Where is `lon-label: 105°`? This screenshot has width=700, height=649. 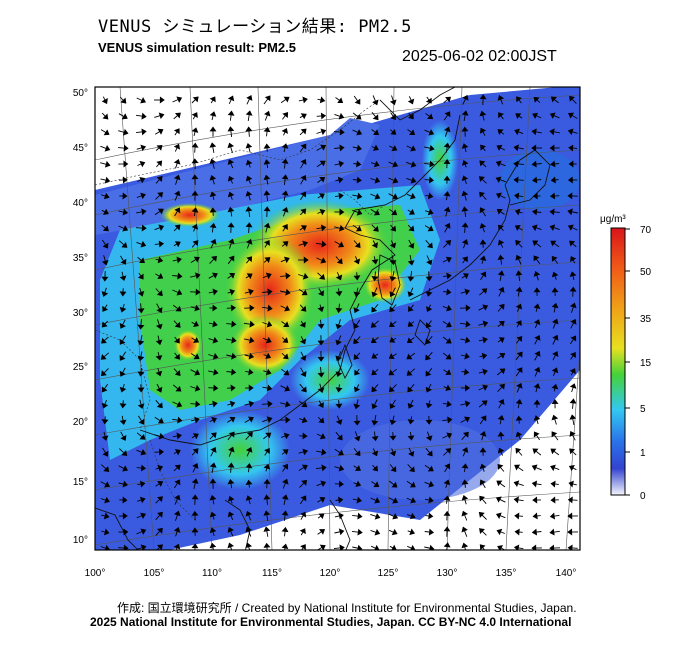
lon-label: 105° is located at coordinates (154, 573).